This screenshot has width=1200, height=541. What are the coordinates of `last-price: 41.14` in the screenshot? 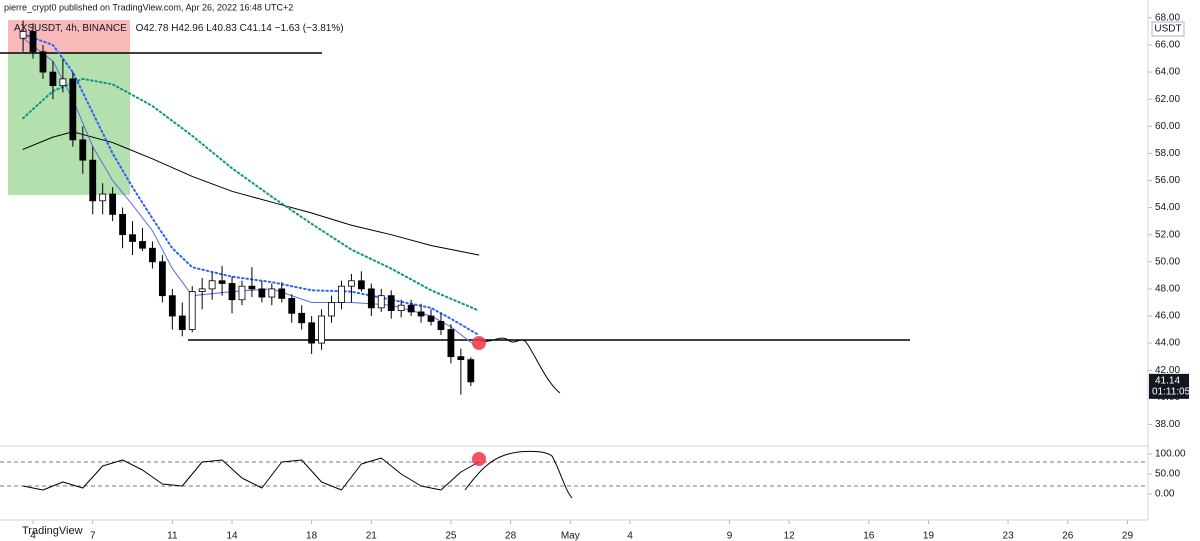 It's located at (1167, 380).